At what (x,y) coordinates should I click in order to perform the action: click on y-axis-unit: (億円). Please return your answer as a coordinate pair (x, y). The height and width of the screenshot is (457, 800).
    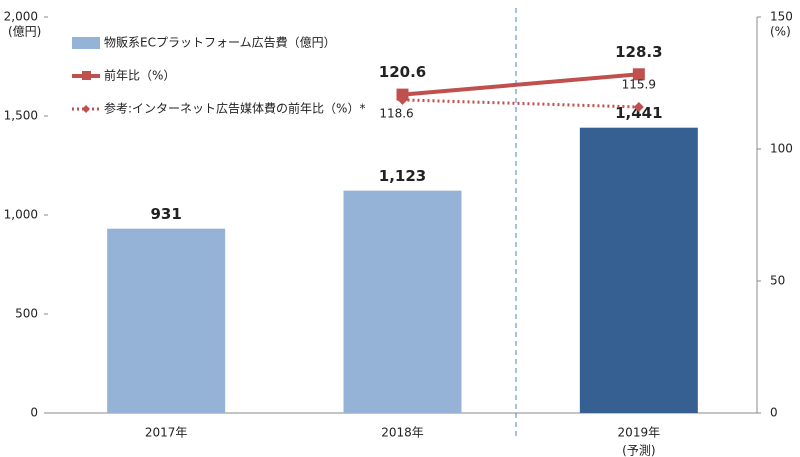
    Looking at the image, I should click on (24, 32).